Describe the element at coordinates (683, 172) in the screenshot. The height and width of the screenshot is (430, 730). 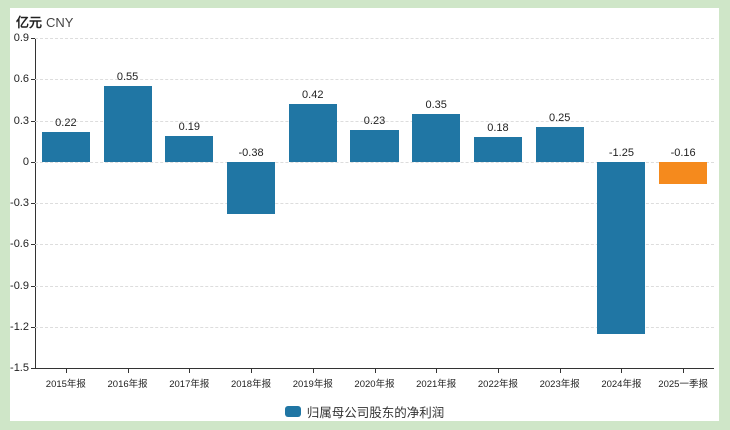
I see `bar-2025一季报` at that location.